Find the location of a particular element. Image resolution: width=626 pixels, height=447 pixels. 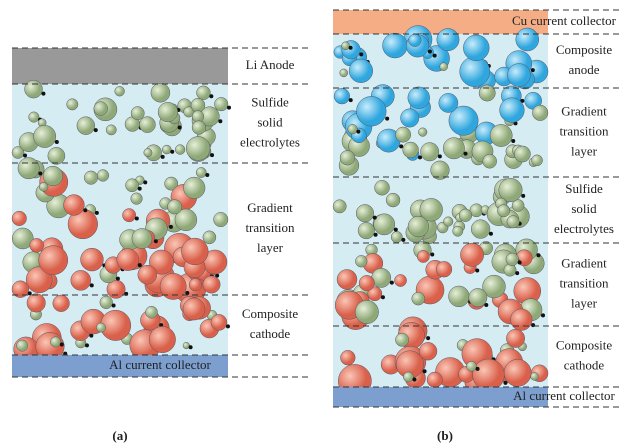

panel-caption: (b) is located at coordinates (445, 435).